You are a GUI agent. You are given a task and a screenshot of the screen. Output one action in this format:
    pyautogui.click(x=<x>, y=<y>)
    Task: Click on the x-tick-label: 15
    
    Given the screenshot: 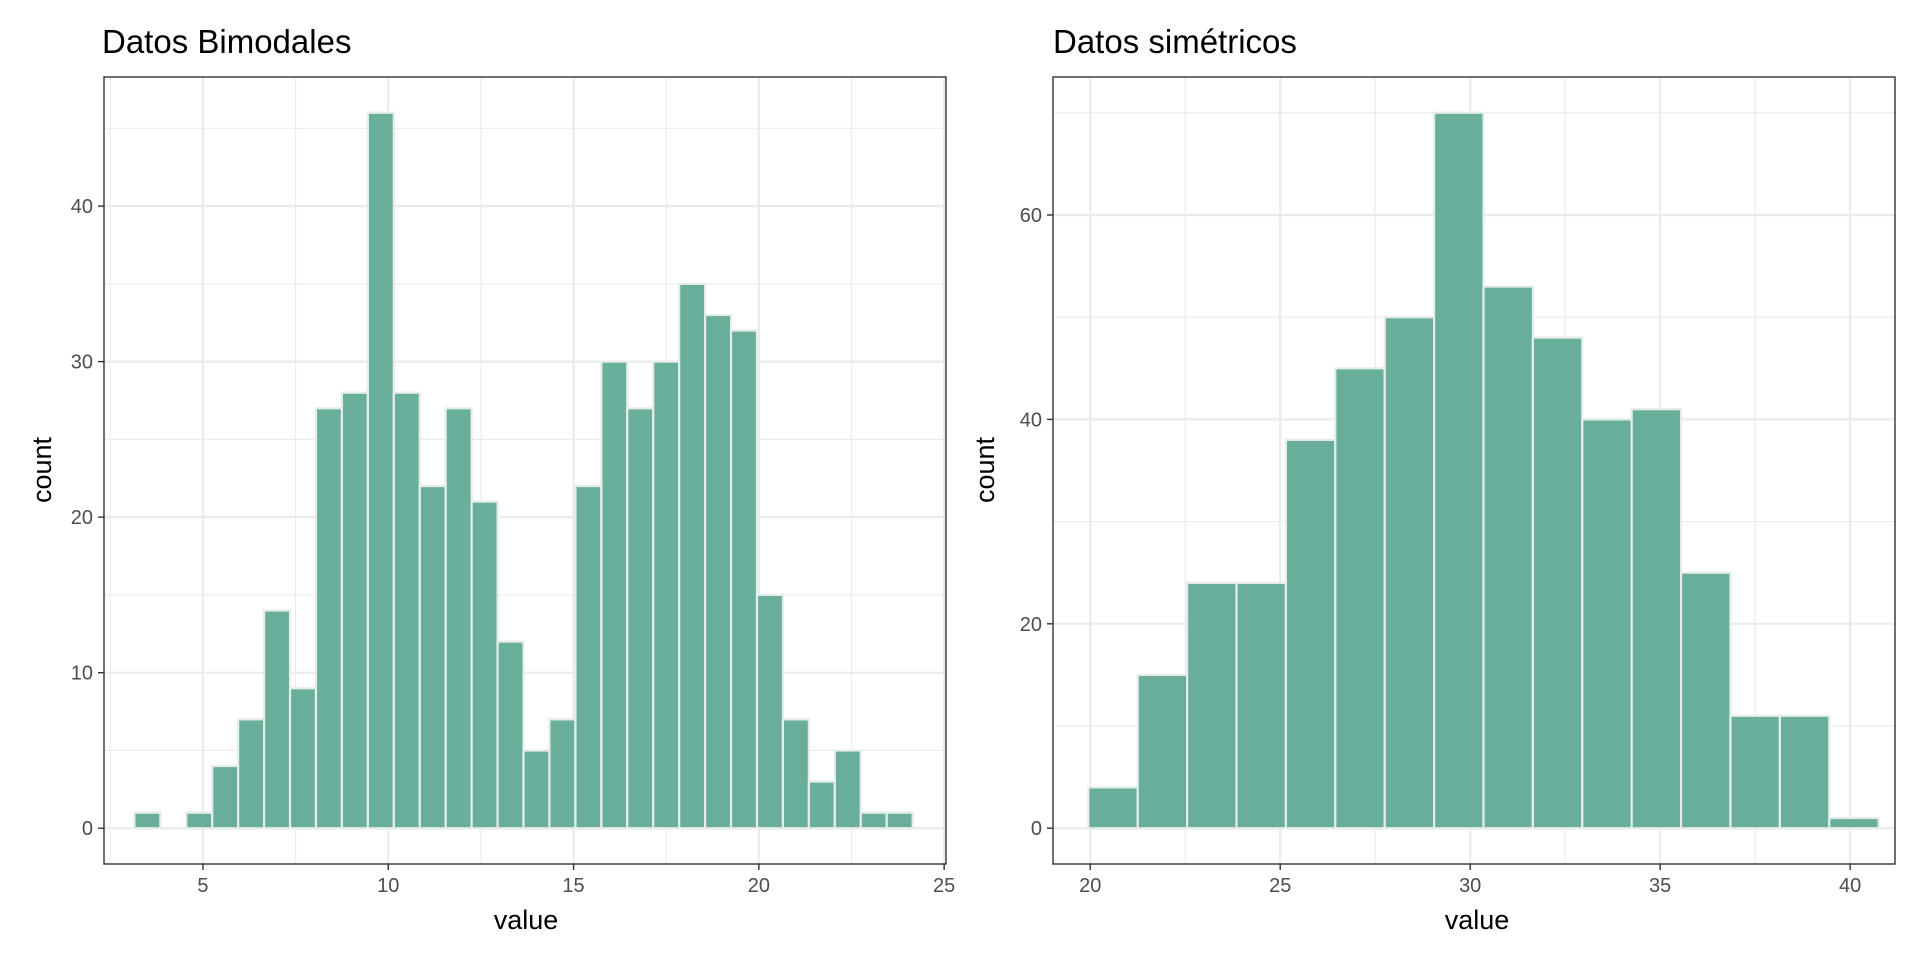 What is the action you would take?
    pyautogui.click(x=573, y=886)
    